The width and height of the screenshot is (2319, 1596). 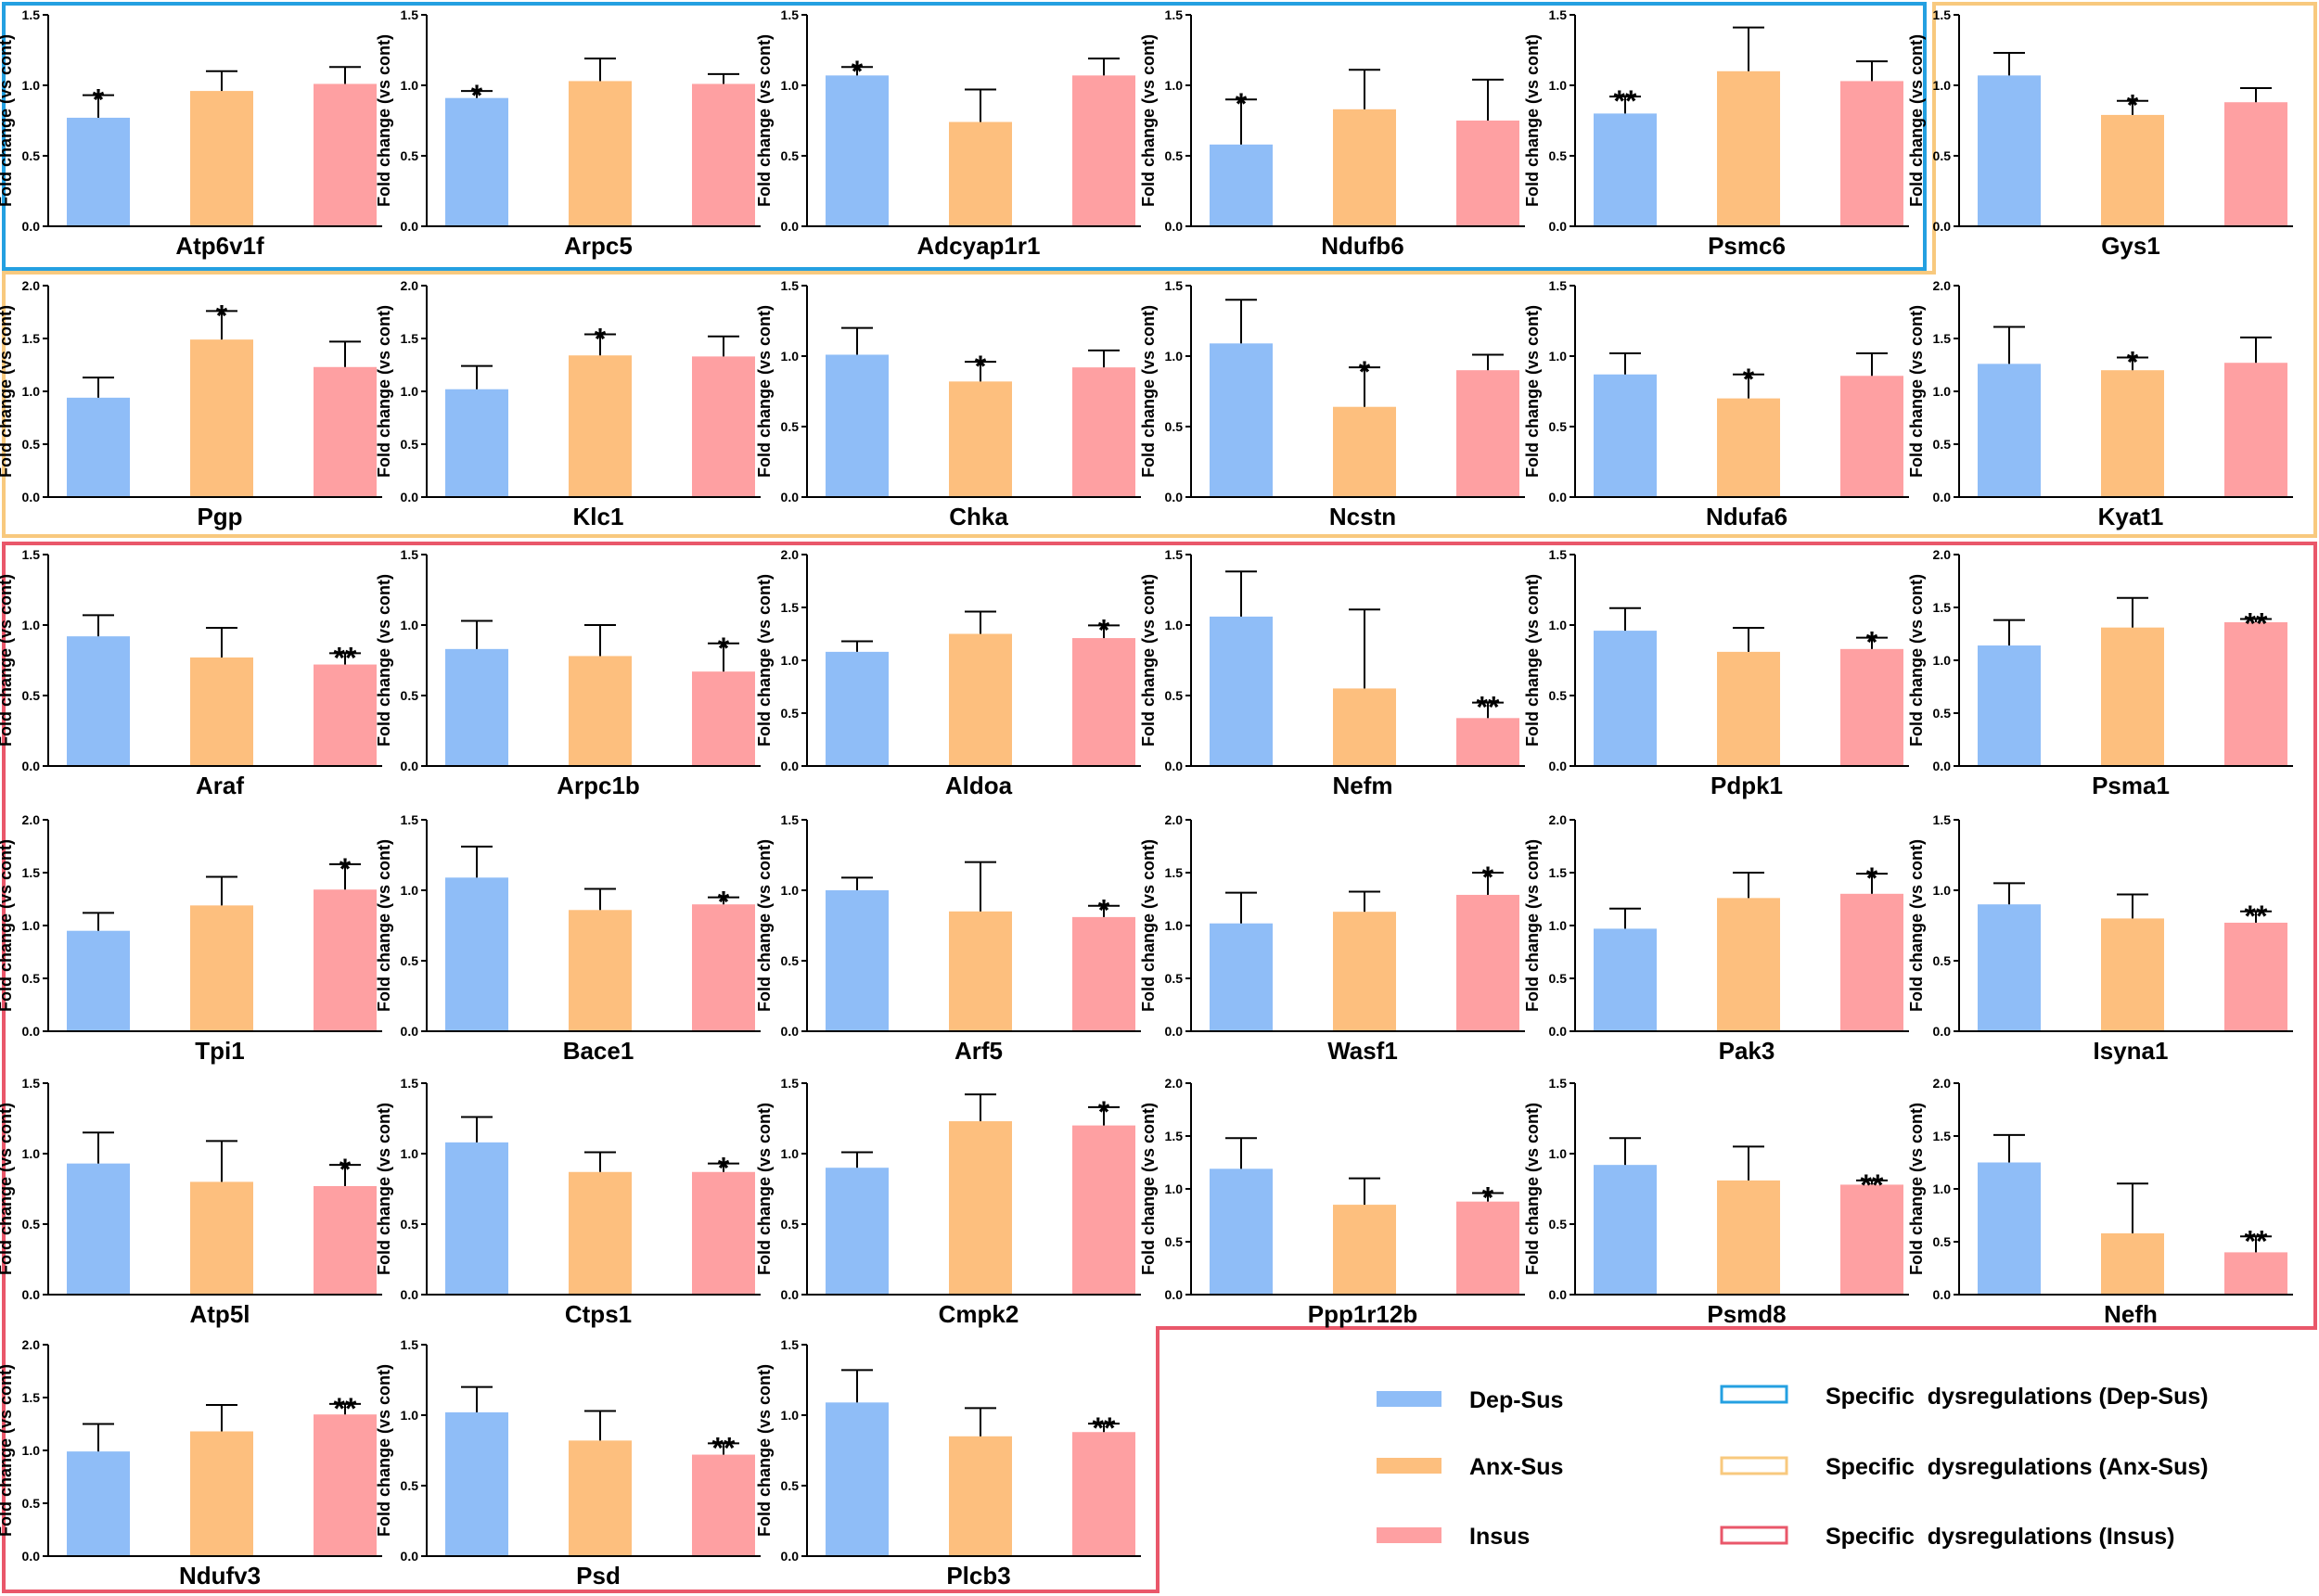 I want to click on legend-label-dep-sus: Dep-Sus, so click(x=1516, y=1400).